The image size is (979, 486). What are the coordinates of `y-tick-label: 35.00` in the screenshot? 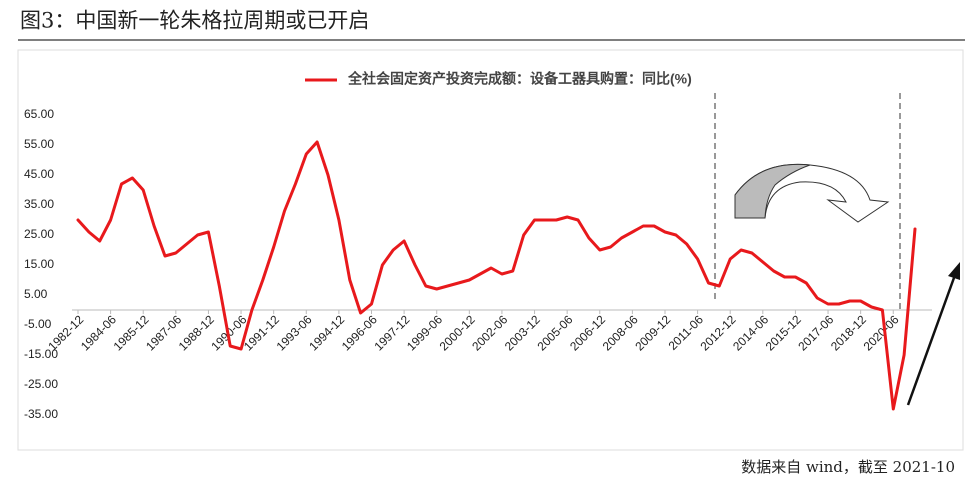 It's located at (39, 204).